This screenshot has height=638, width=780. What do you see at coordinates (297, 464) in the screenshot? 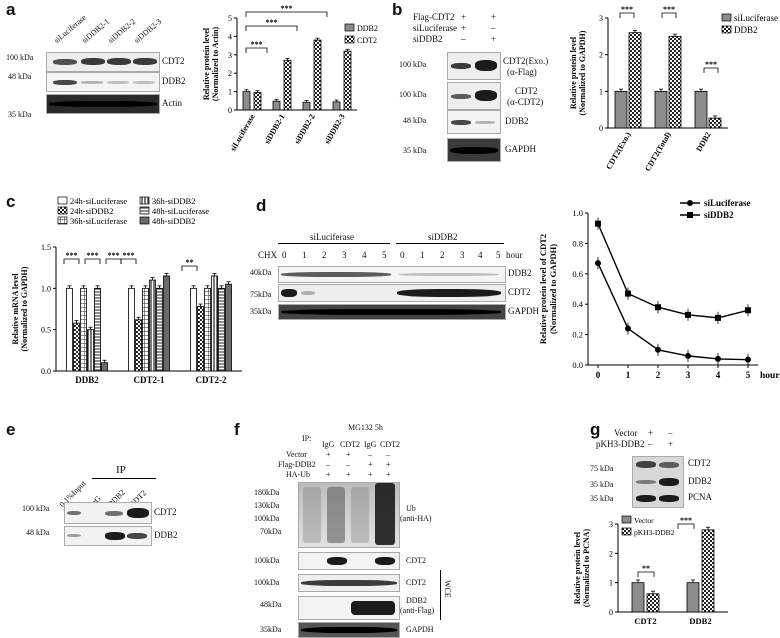
I see `row-label: Flag-DDB2` at bounding box center [297, 464].